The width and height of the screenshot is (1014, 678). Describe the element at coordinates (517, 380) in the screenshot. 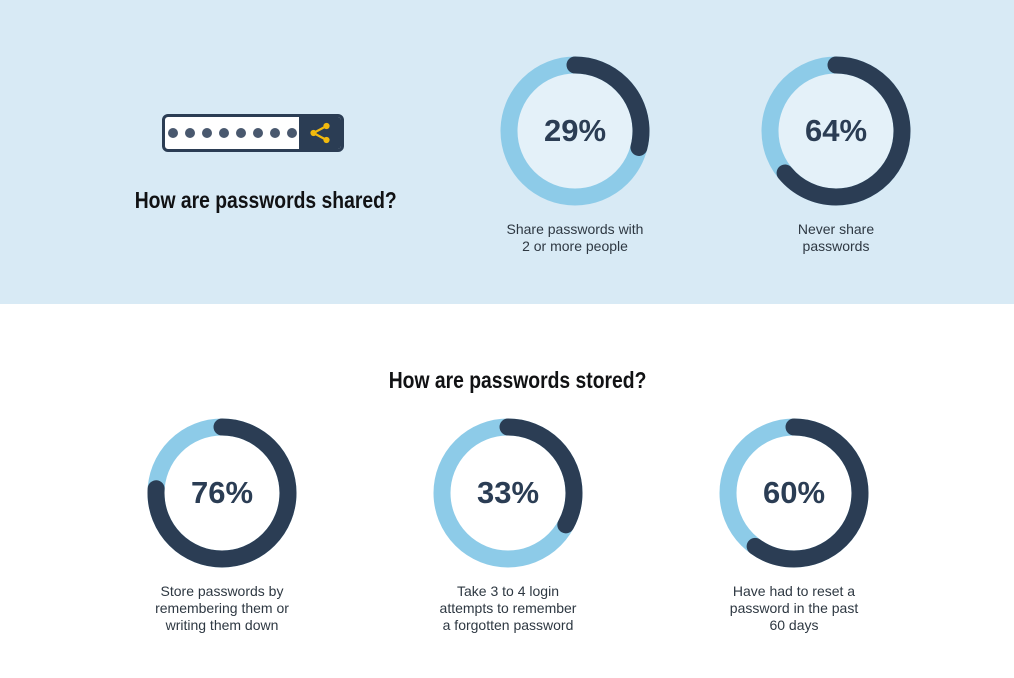

I see `section-title-stored: How are passwords stored?` at that location.